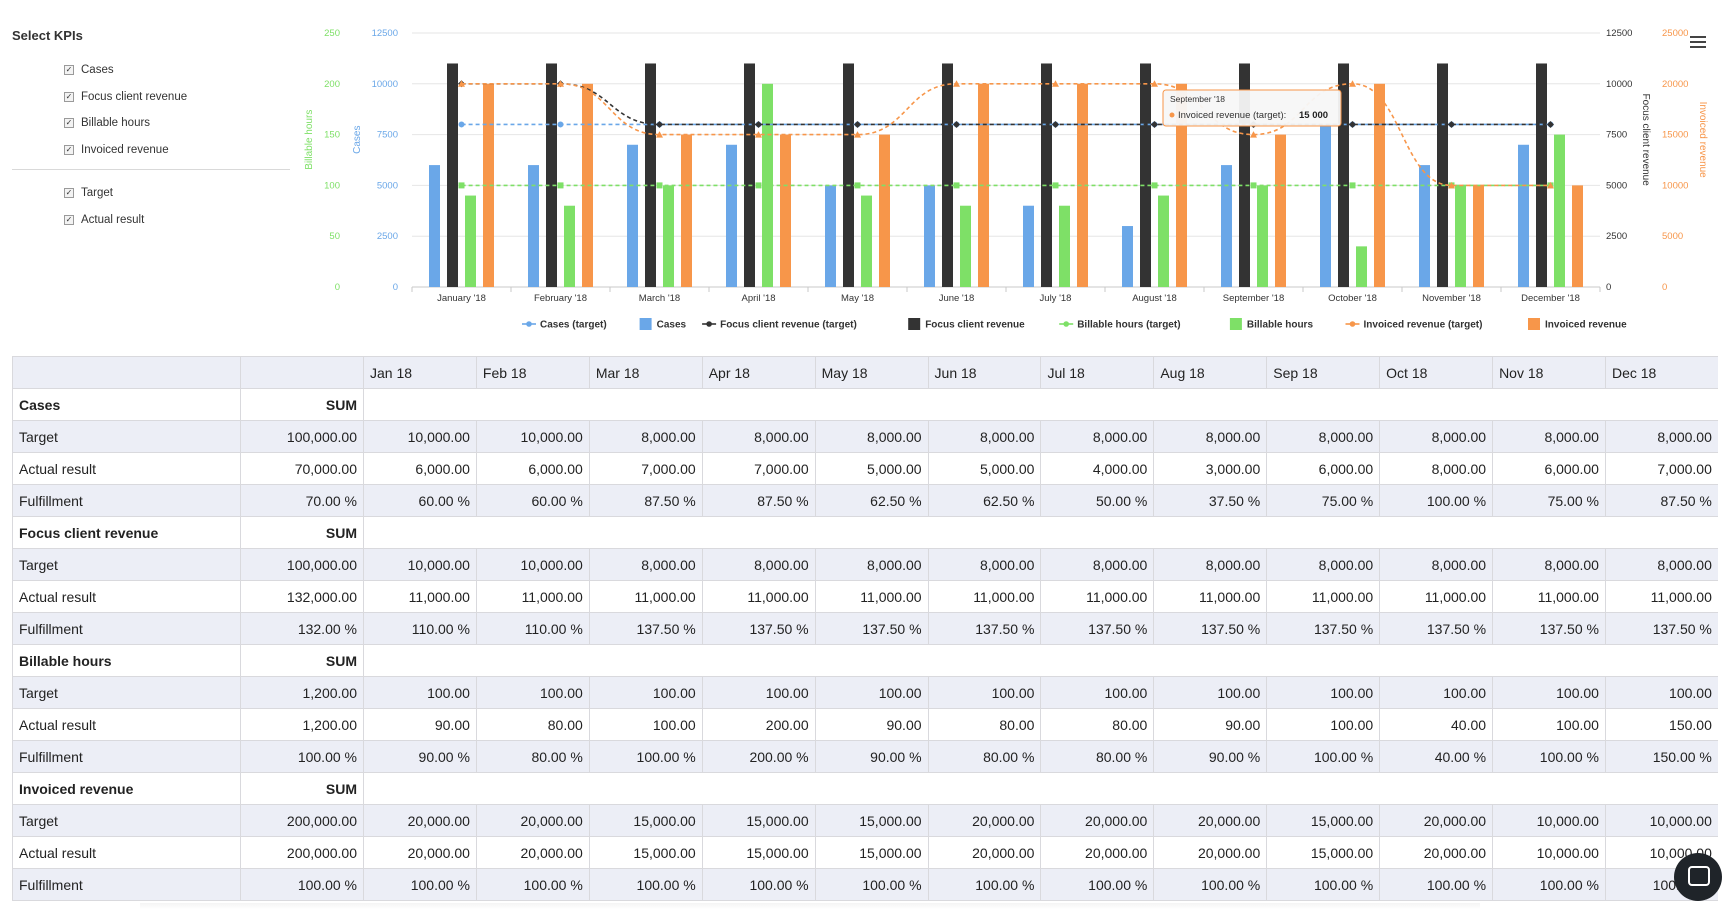  Describe the element at coordinates (984, 372) in the screenshot. I see `table-header-month: Jun 18` at that location.